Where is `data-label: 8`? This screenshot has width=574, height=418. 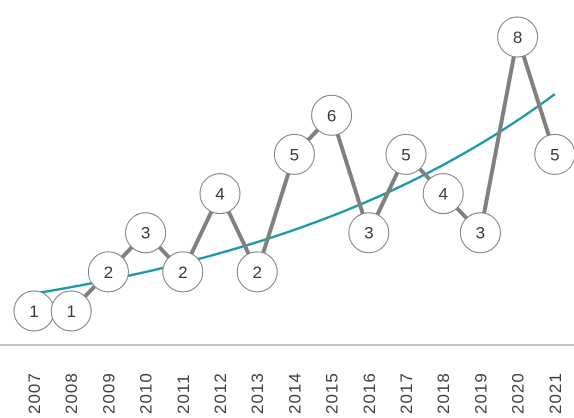 data-label: 8 is located at coordinates (517, 37).